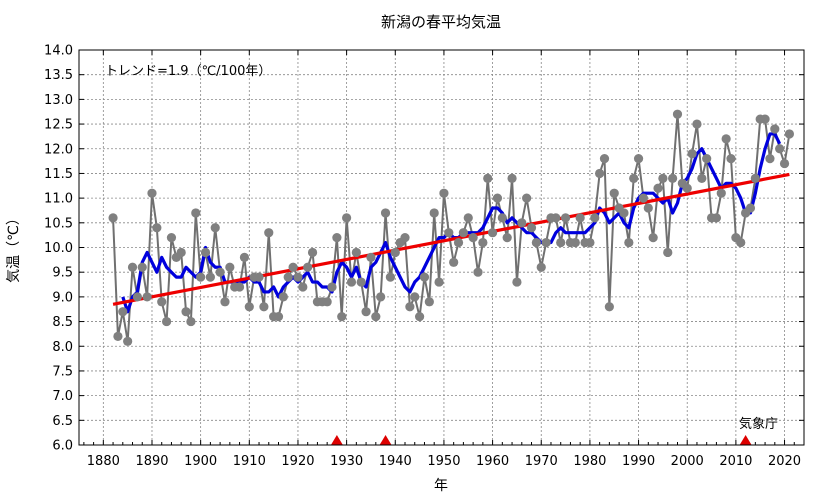 This screenshot has height=498, width=833. Describe the element at coordinates (492, 461) in the screenshot. I see `x-tick-label: 1960` at that location.